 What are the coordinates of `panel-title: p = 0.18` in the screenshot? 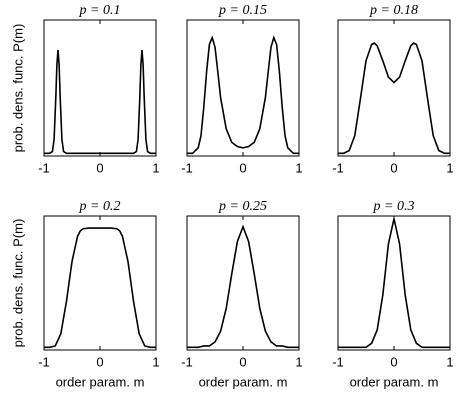 It's located at (393, 10).